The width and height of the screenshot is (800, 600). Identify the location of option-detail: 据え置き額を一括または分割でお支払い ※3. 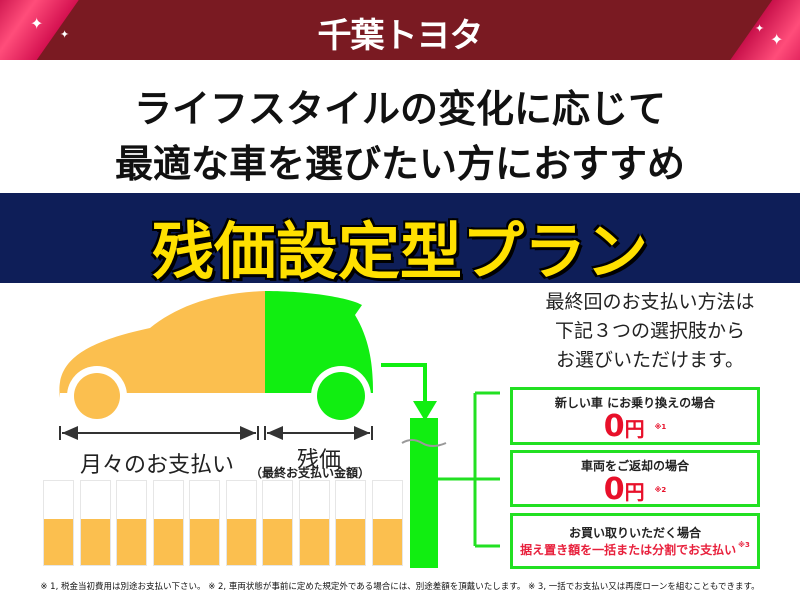
(635, 549).